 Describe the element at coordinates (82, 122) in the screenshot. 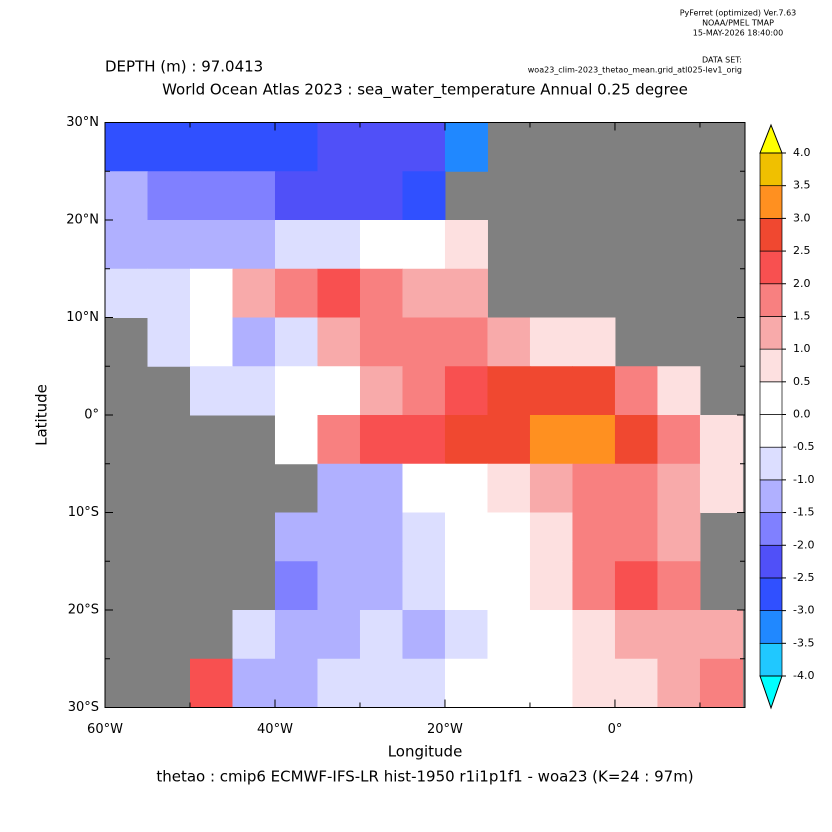

I see `y-tick-label: 30°N` at that location.